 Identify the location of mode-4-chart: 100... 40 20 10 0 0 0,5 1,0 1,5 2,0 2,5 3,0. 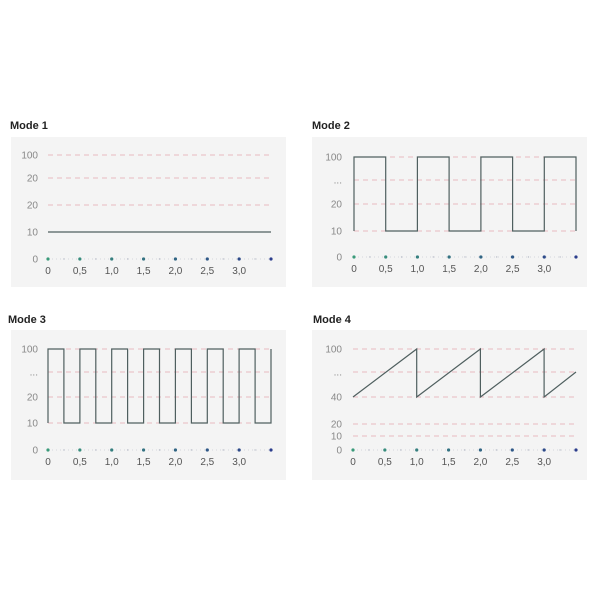
(449, 405).